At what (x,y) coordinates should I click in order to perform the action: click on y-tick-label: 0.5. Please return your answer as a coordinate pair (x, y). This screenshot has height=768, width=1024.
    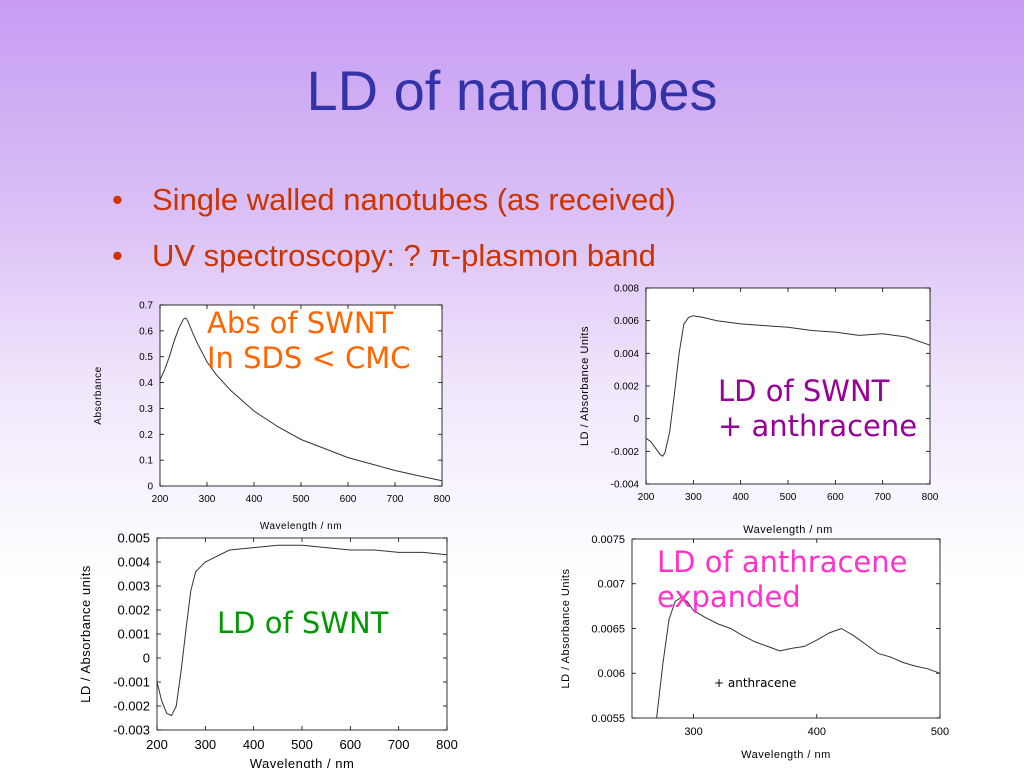
    Looking at the image, I should click on (146, 357).